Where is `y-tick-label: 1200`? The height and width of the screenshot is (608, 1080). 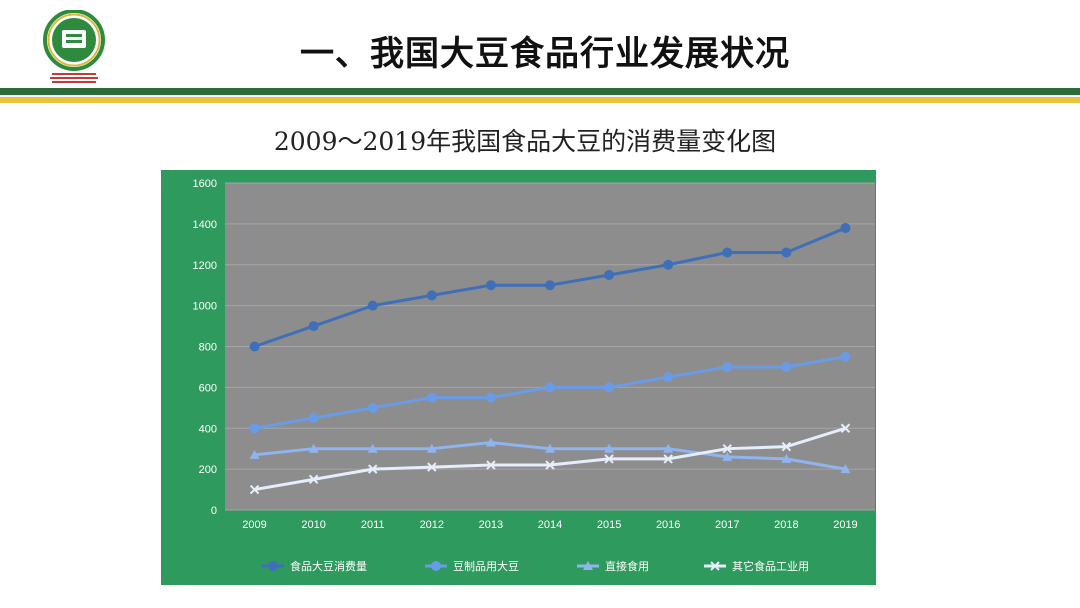 y-tick-label: 1200 is located at coordinates (205, 266).